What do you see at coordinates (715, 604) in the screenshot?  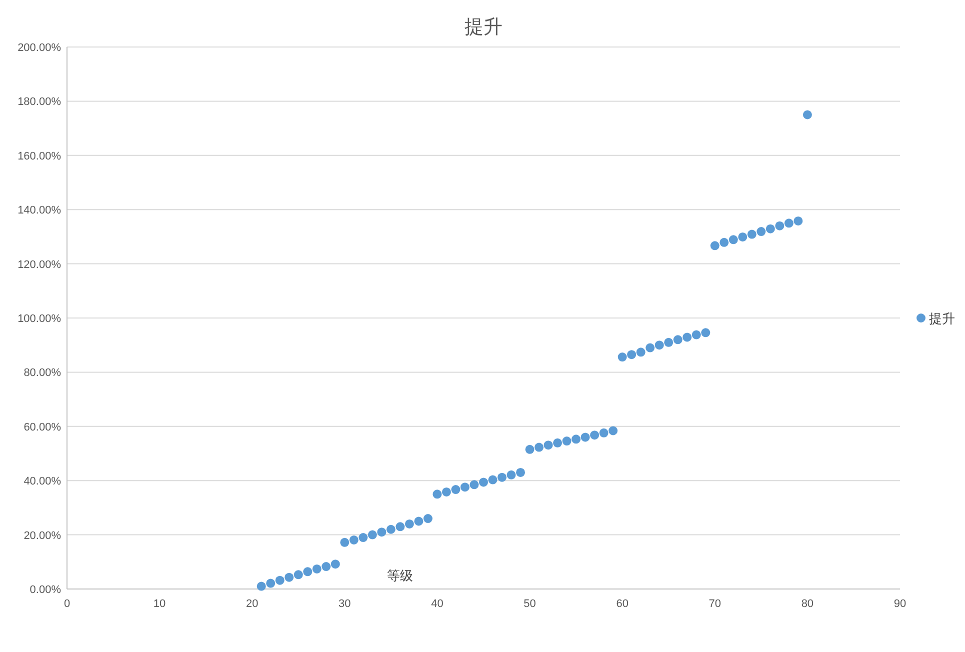 I see `x-tick-label: 70` at bounding box center [715, 604].